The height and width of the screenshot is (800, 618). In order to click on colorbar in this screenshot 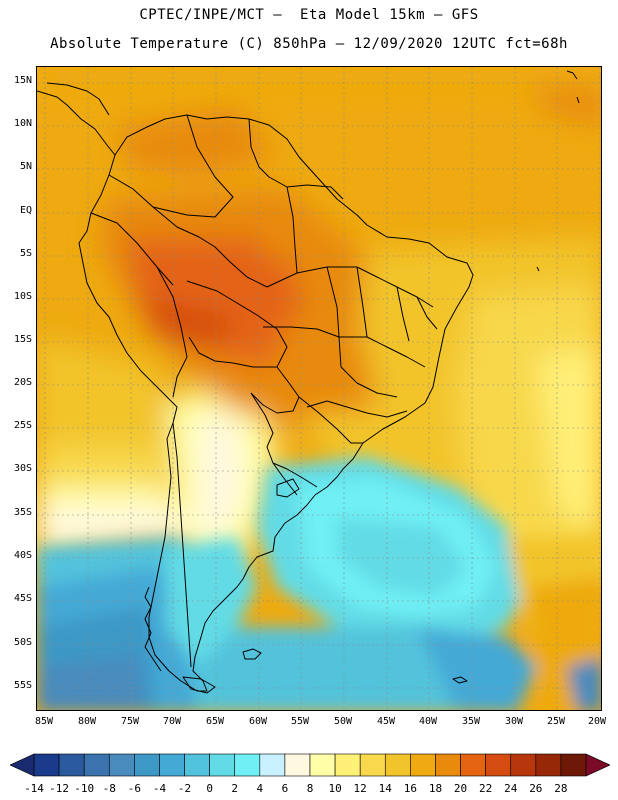, I will do `click(310, 765)`.